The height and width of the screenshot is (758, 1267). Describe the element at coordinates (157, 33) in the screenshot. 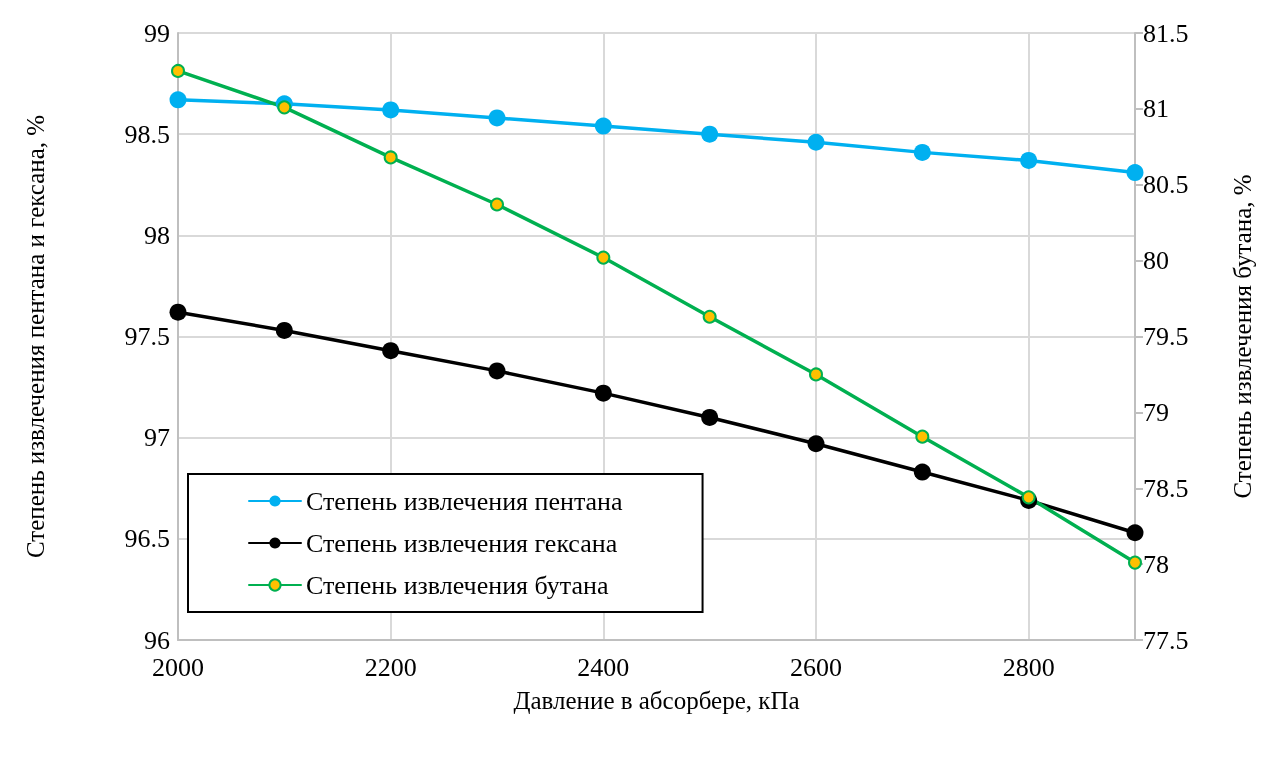

I see `y-tick-label: 99` at that location.